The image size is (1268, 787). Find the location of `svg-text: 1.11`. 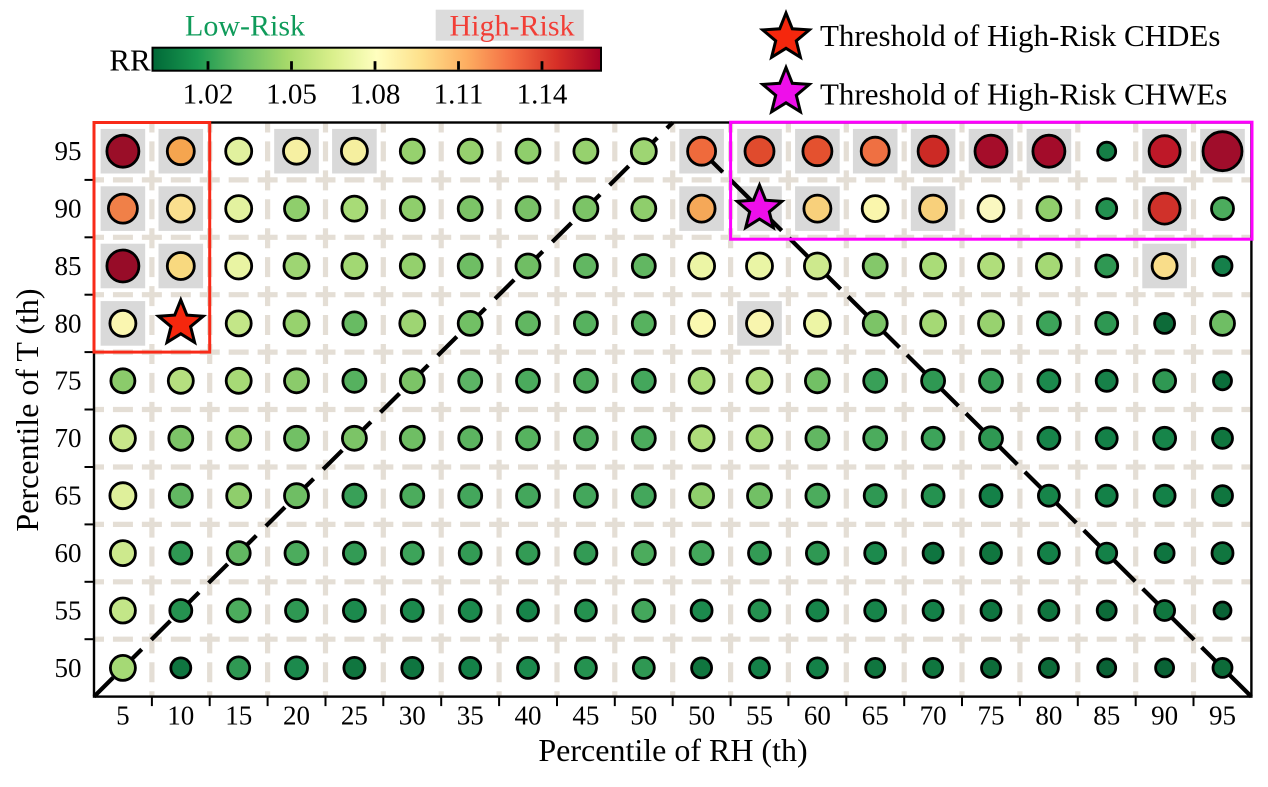

svg-text: 1.11 is located at coordinates (459, 95).